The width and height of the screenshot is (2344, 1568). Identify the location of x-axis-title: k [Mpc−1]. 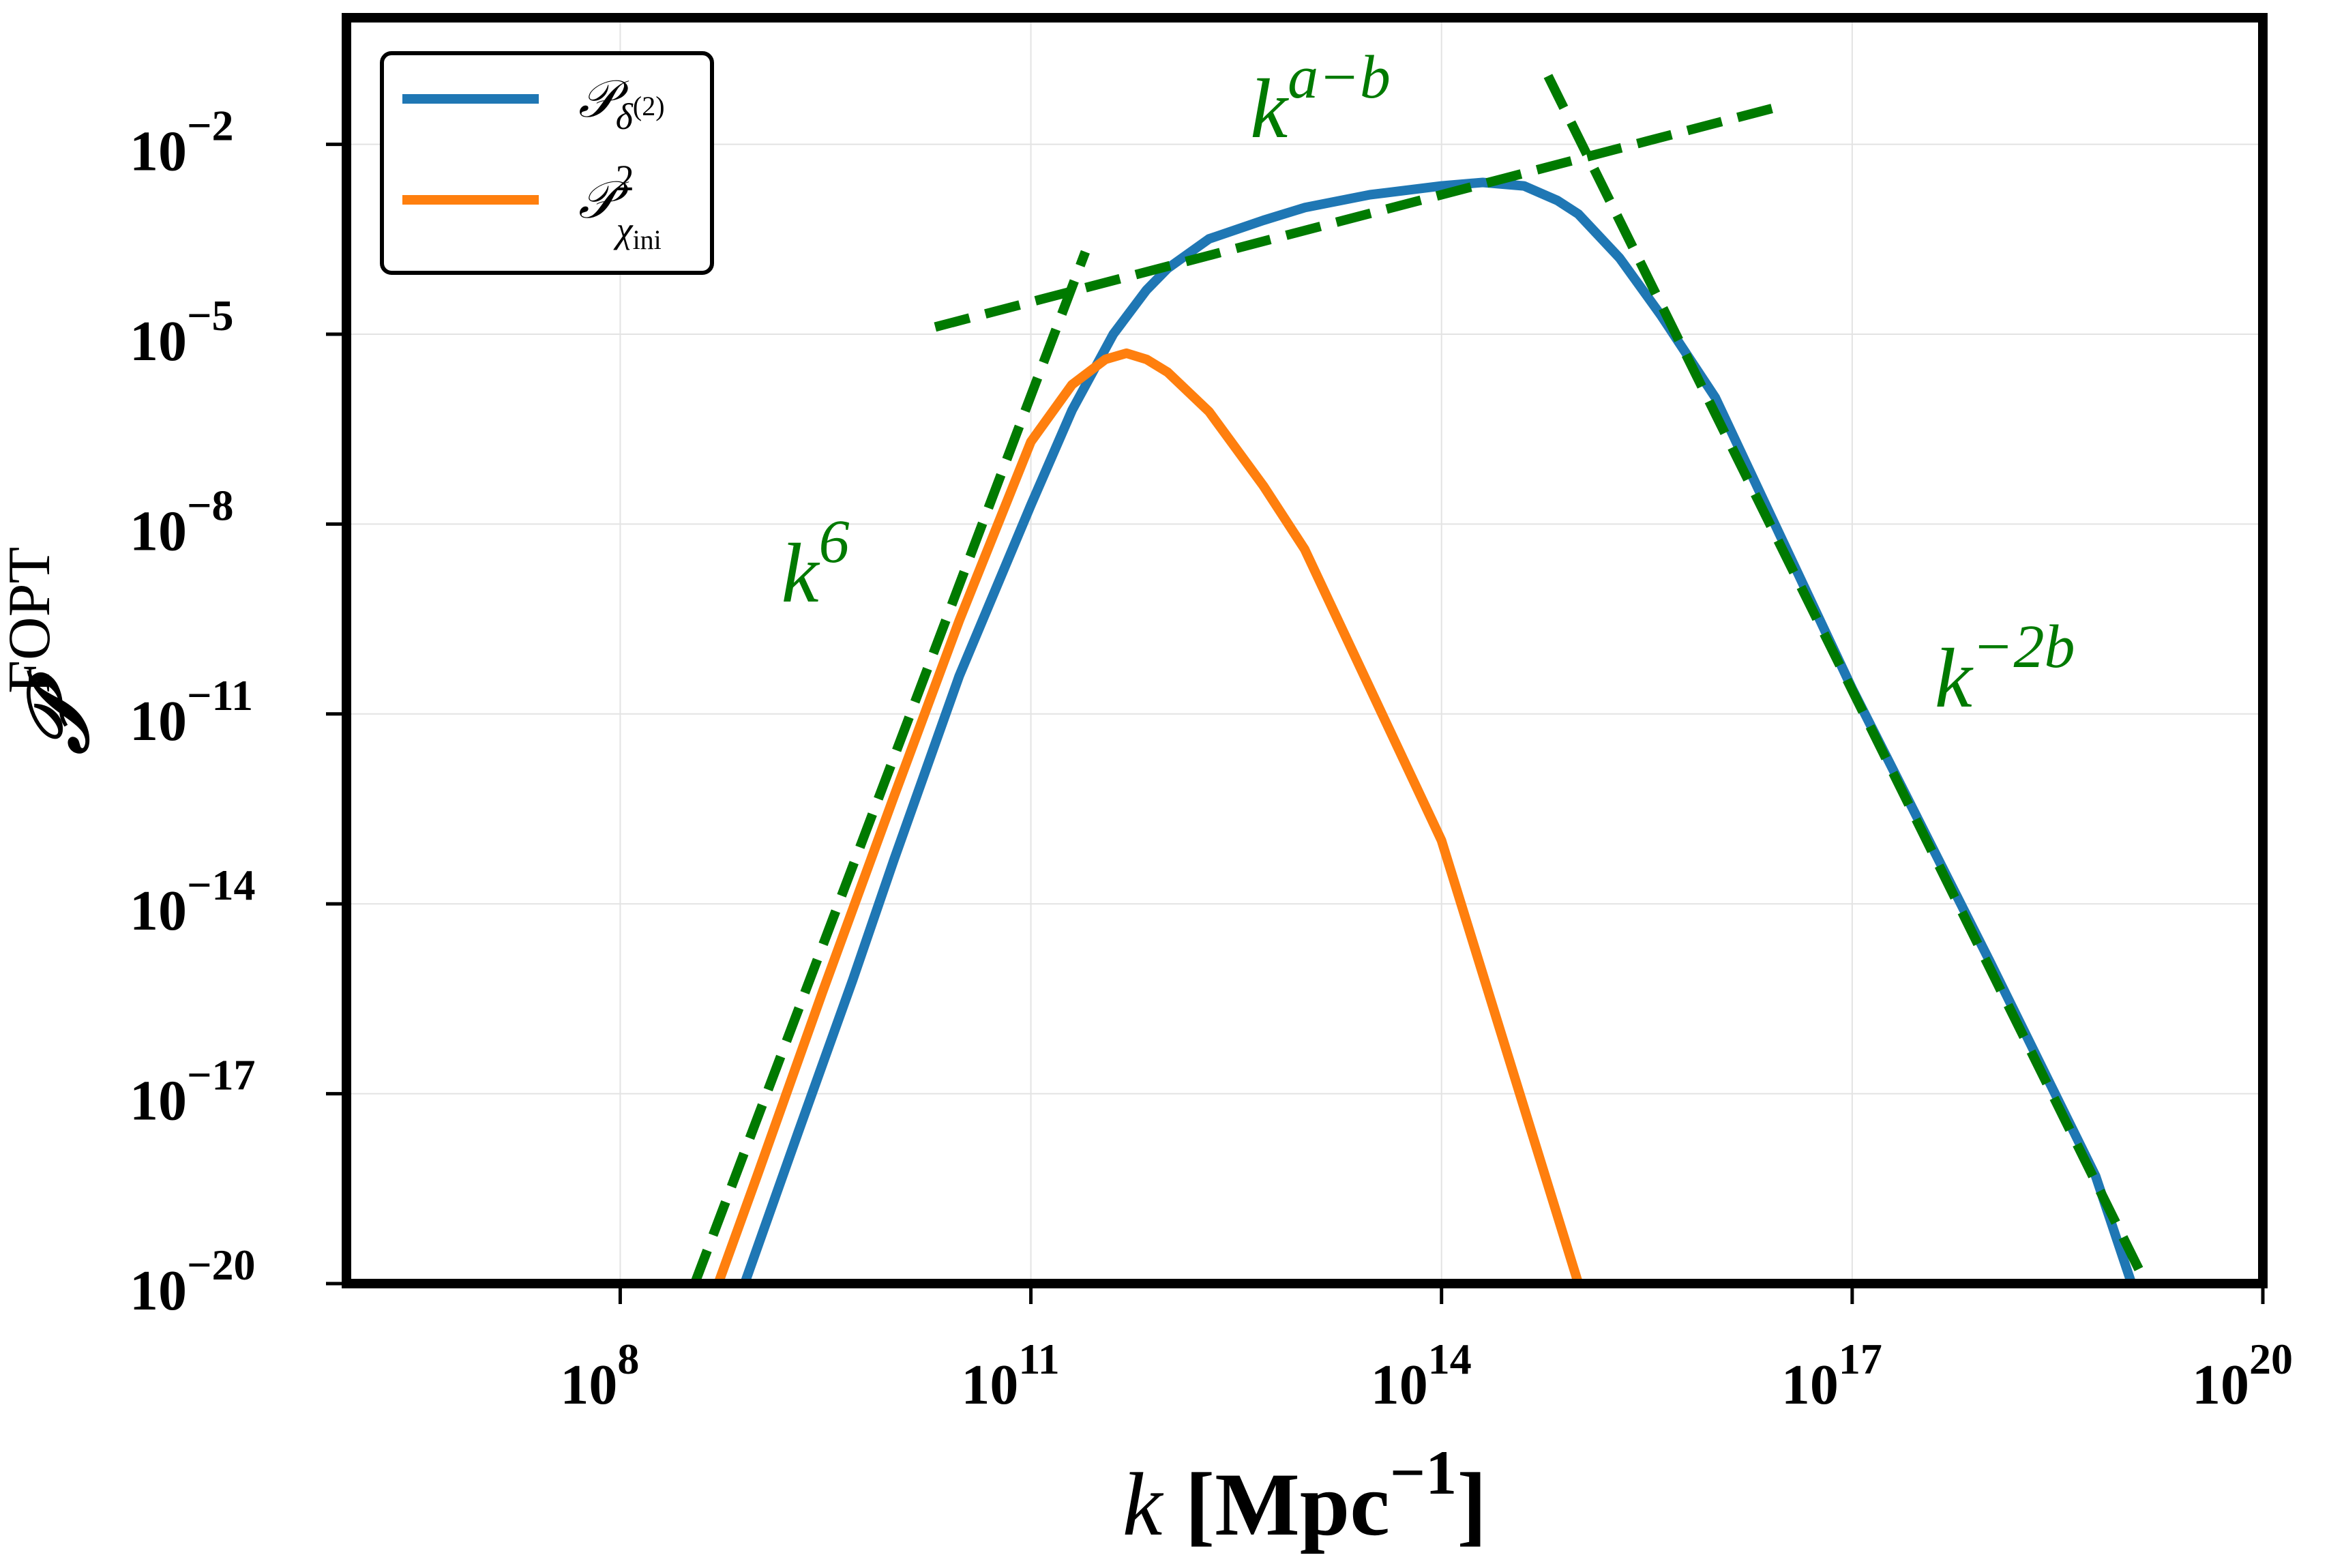
(1305, 1496).